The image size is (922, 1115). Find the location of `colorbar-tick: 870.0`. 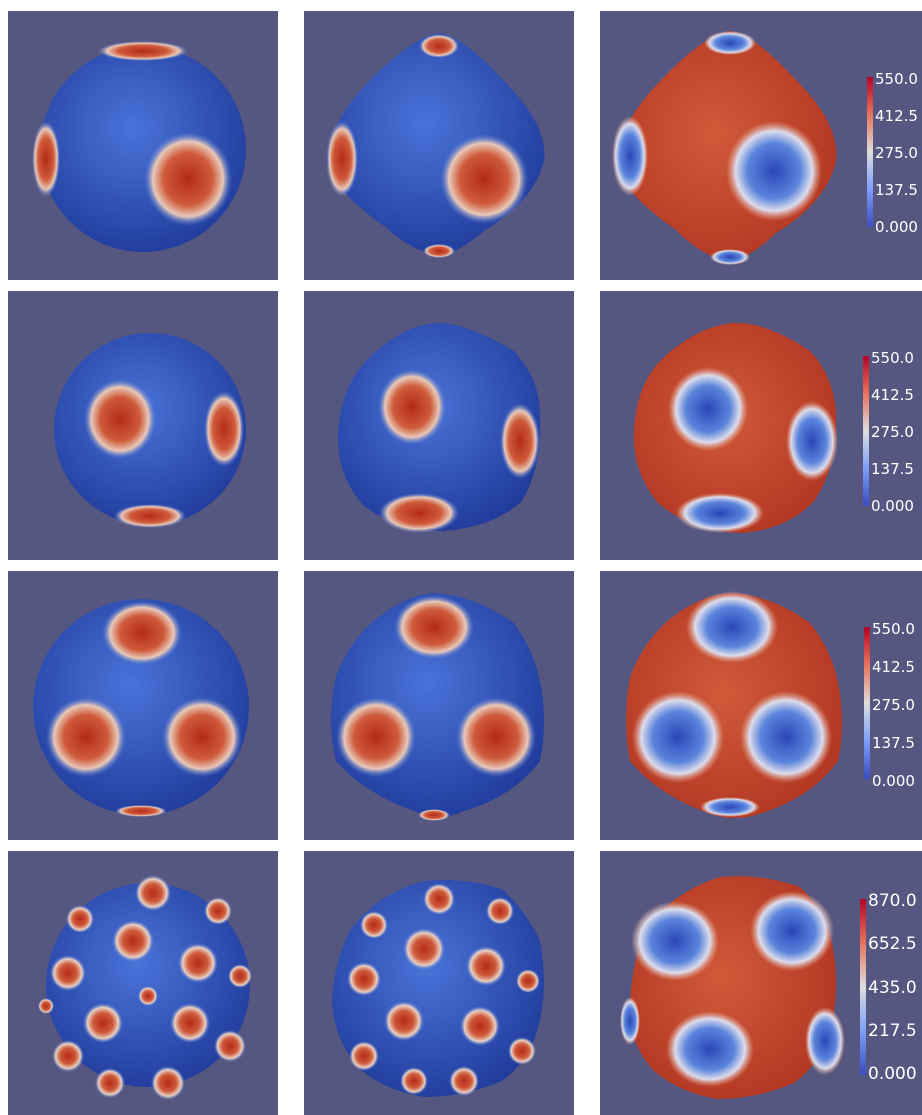

colorbar-tick: 870.0 is located at coordinates (892, 901).